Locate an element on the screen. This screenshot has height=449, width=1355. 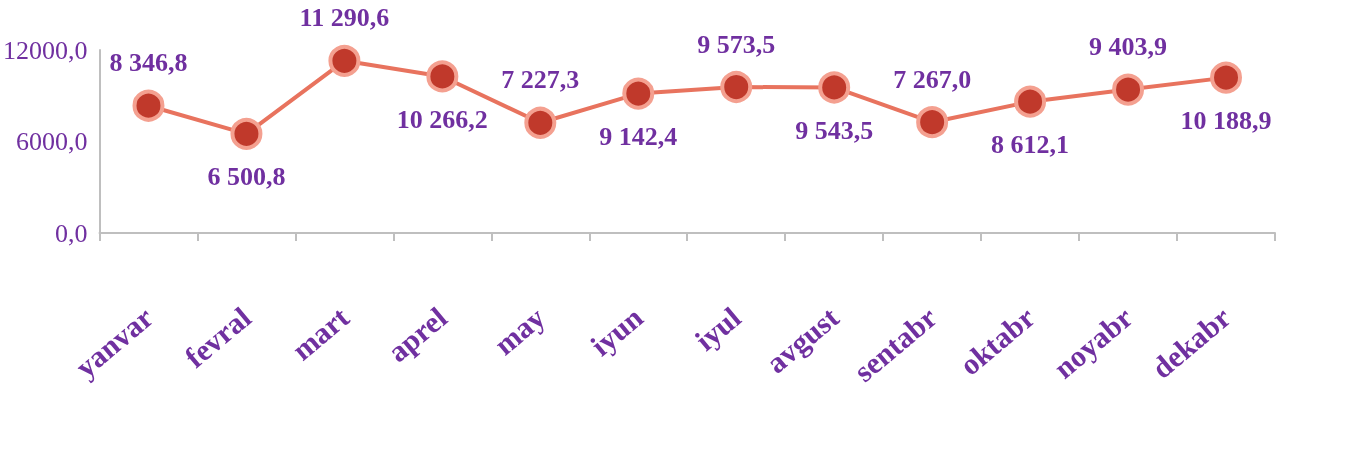
x-tick-label: iyun is located at coordinates (617, 331).